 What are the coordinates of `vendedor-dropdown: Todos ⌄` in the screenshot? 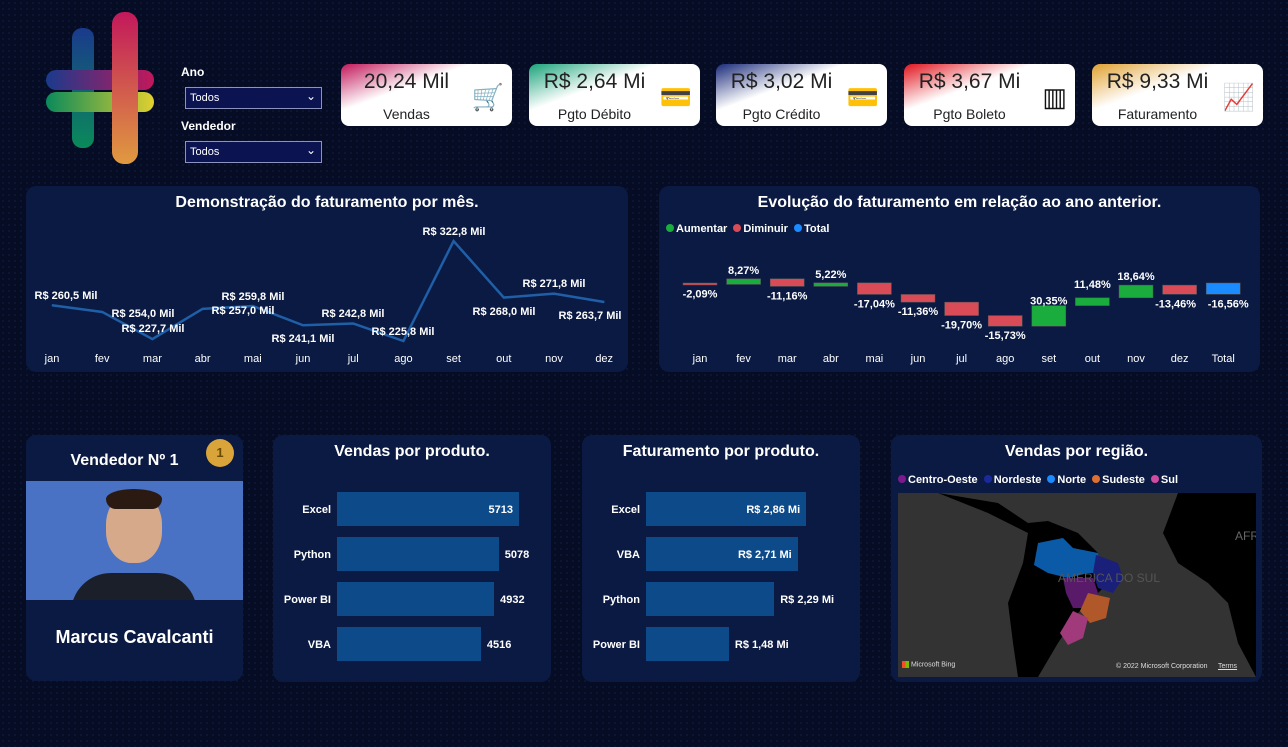 It's located at (253, 152).